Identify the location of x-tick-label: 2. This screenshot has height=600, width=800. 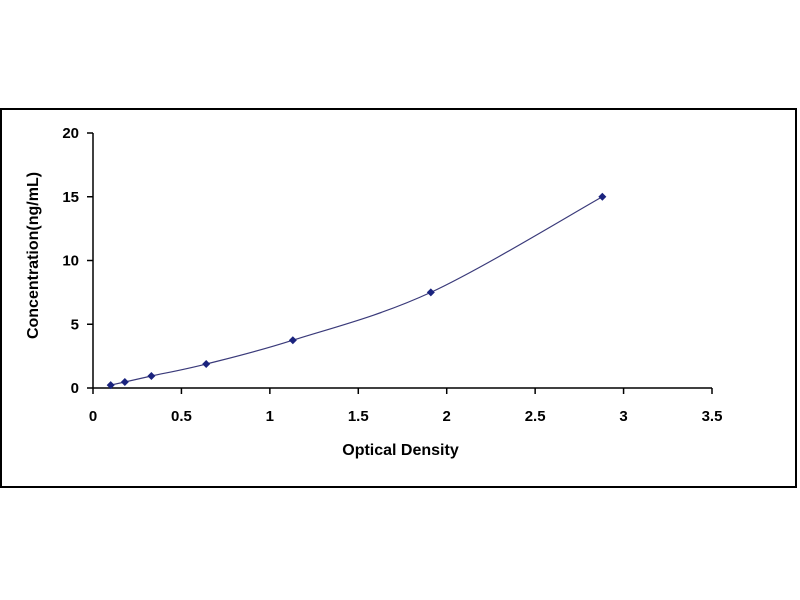
(447, 416).